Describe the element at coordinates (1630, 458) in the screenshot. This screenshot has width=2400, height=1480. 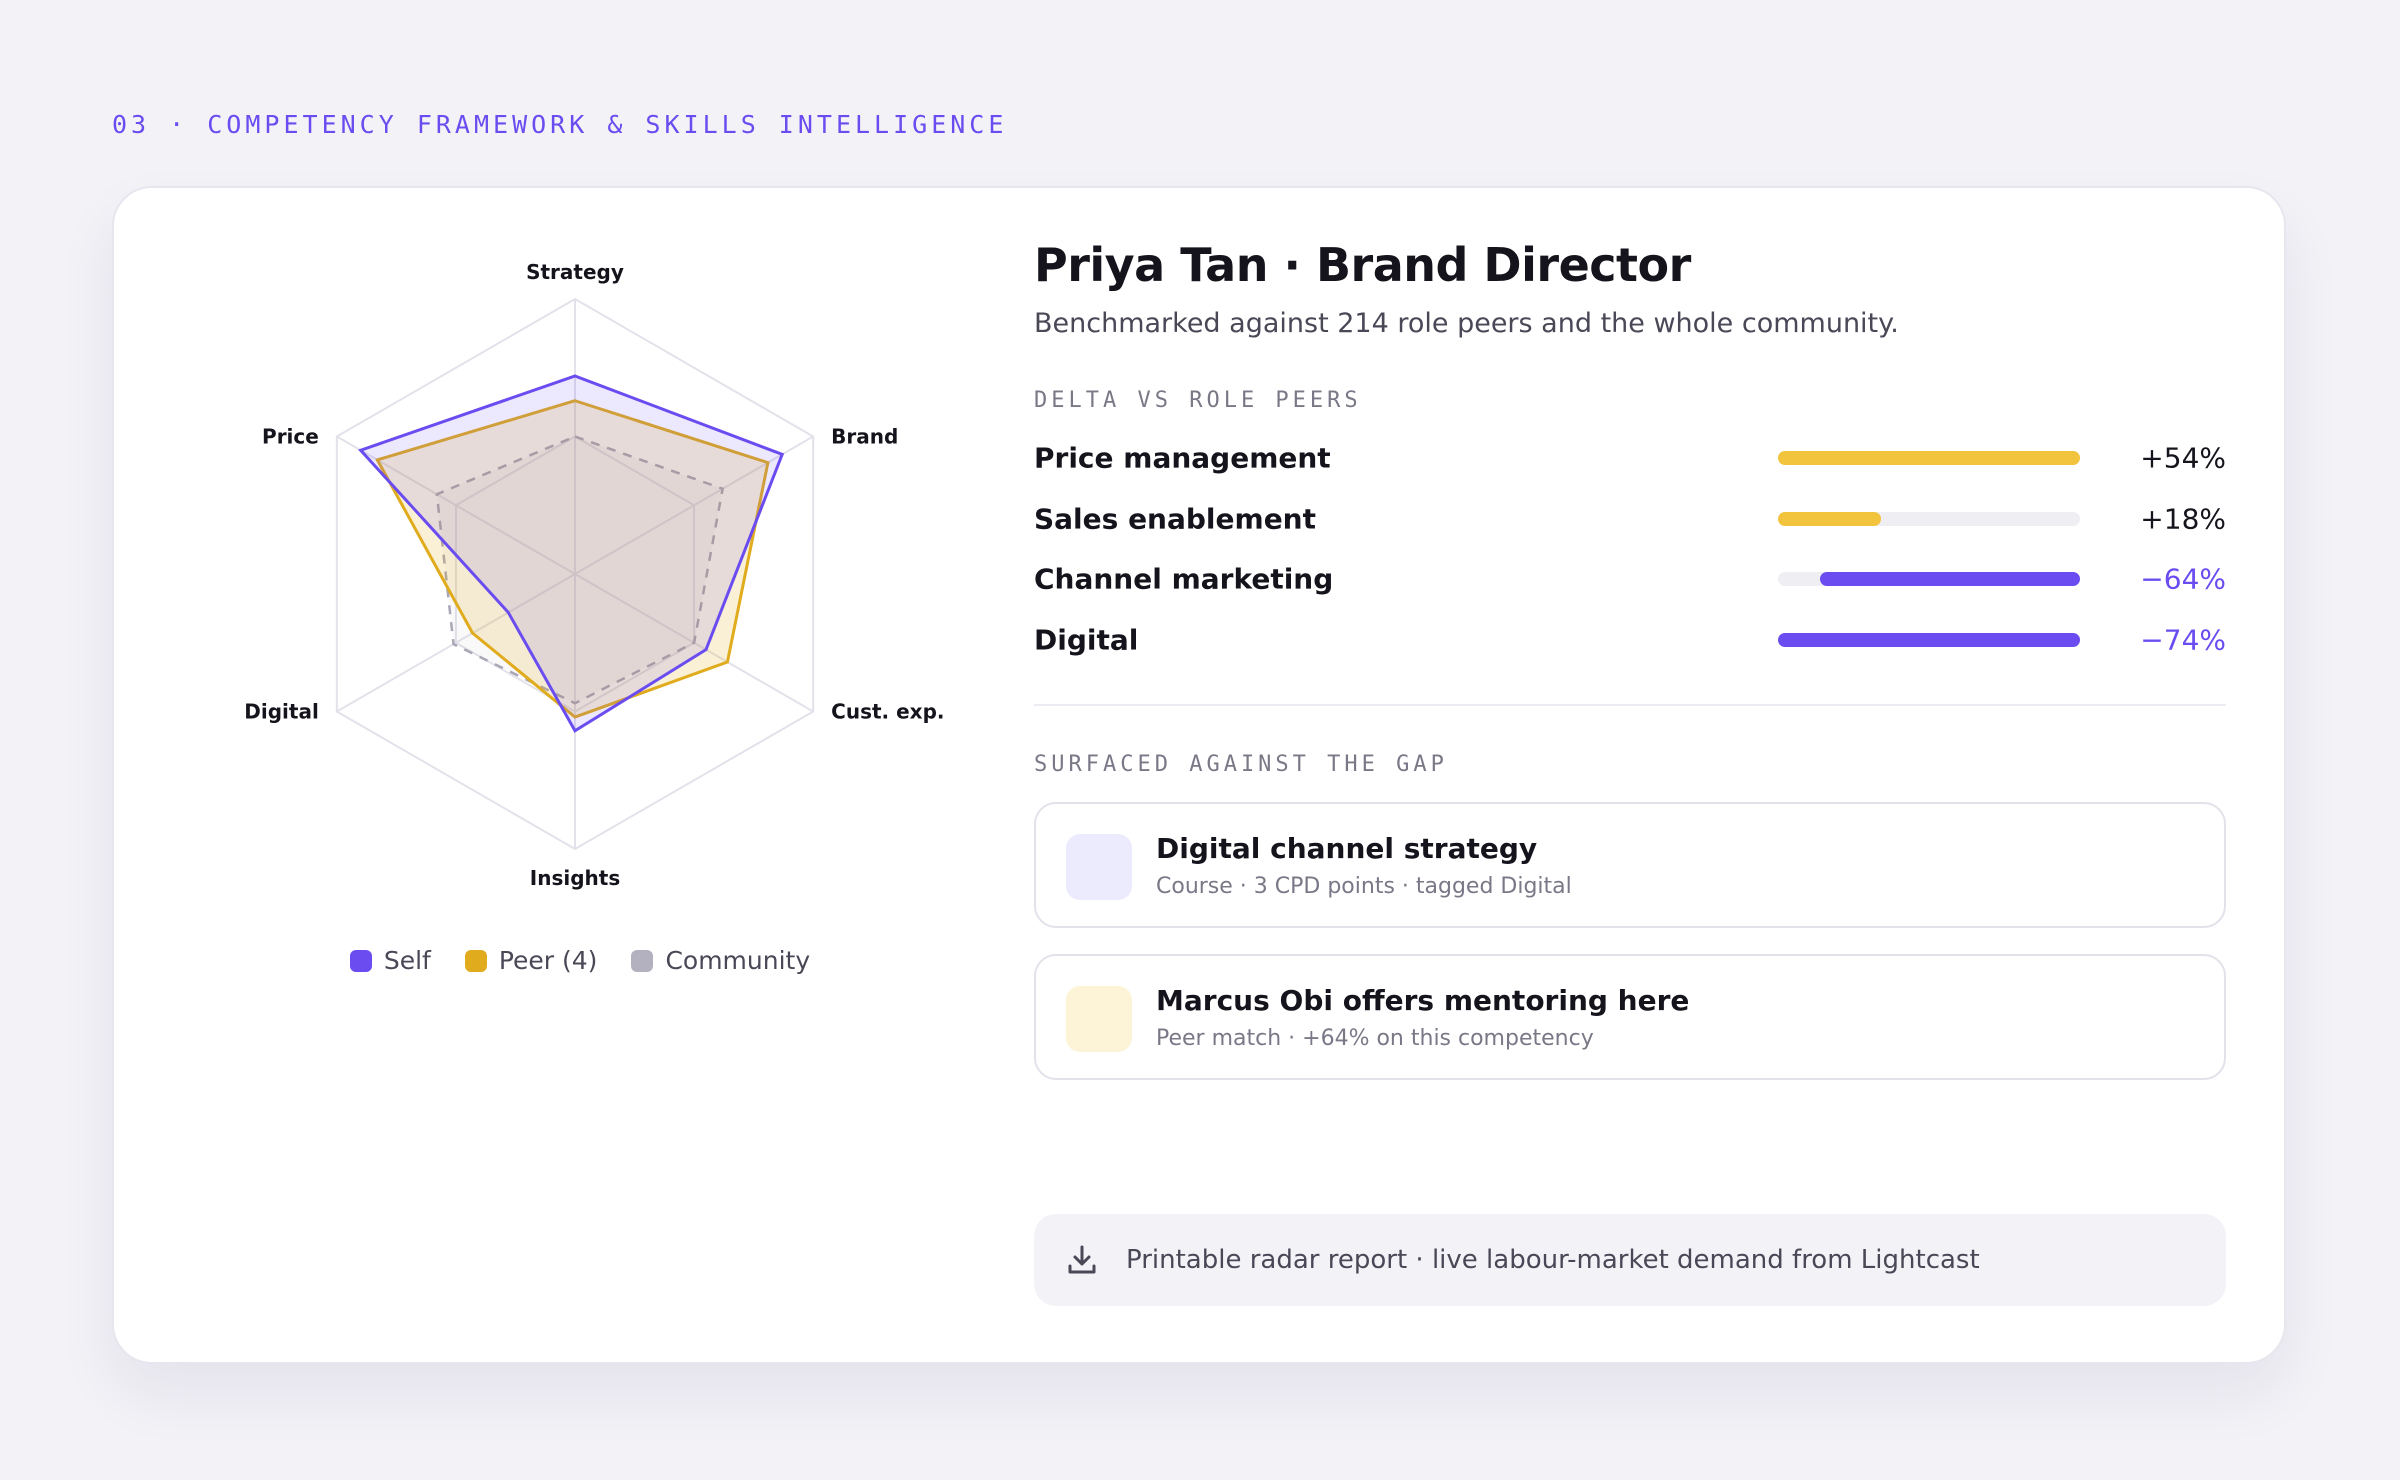
I see `delta-row: Price management +54%` at that location.